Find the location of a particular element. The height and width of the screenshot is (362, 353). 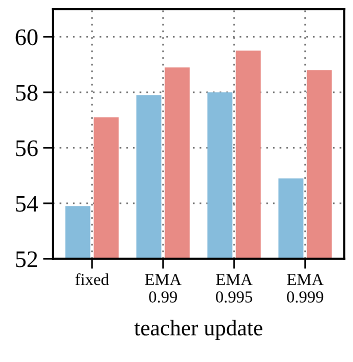

x-tick-label: EMA 0.999 is located at coordinates (305, 288).